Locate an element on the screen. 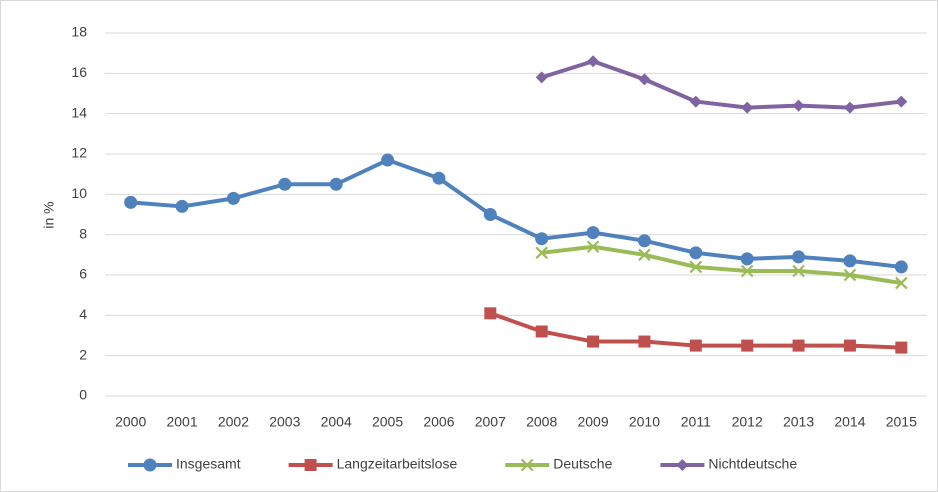 This screenshot has width=938, height=492. y-tick-label: 16 is located at coordinates (79, 72).